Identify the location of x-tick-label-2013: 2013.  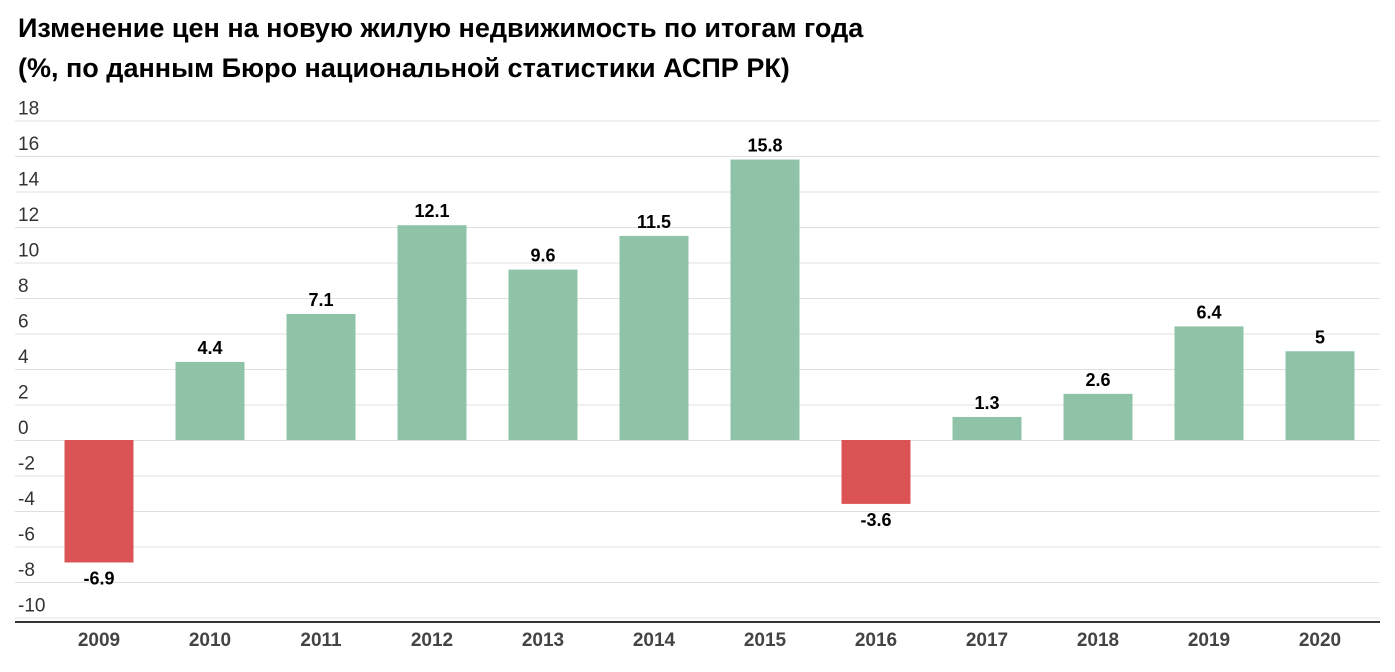
(543, 640).